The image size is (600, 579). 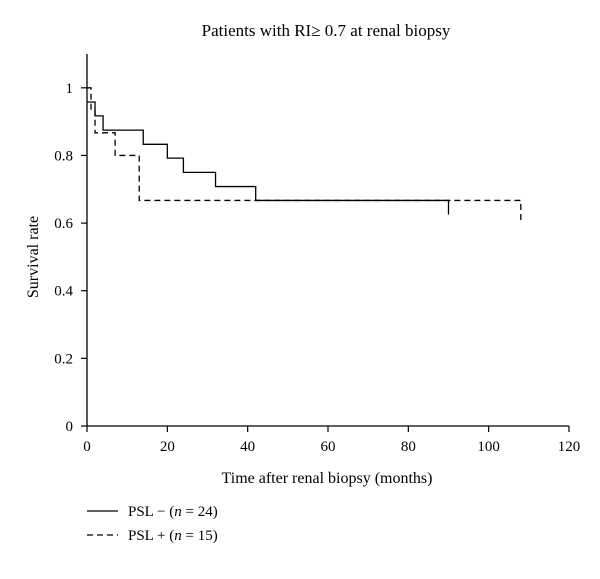 What do you see at coordinates (33, 257) in the screenshot?
I see `y-axis-label: Survival rate` at bounding box center [33, 257].